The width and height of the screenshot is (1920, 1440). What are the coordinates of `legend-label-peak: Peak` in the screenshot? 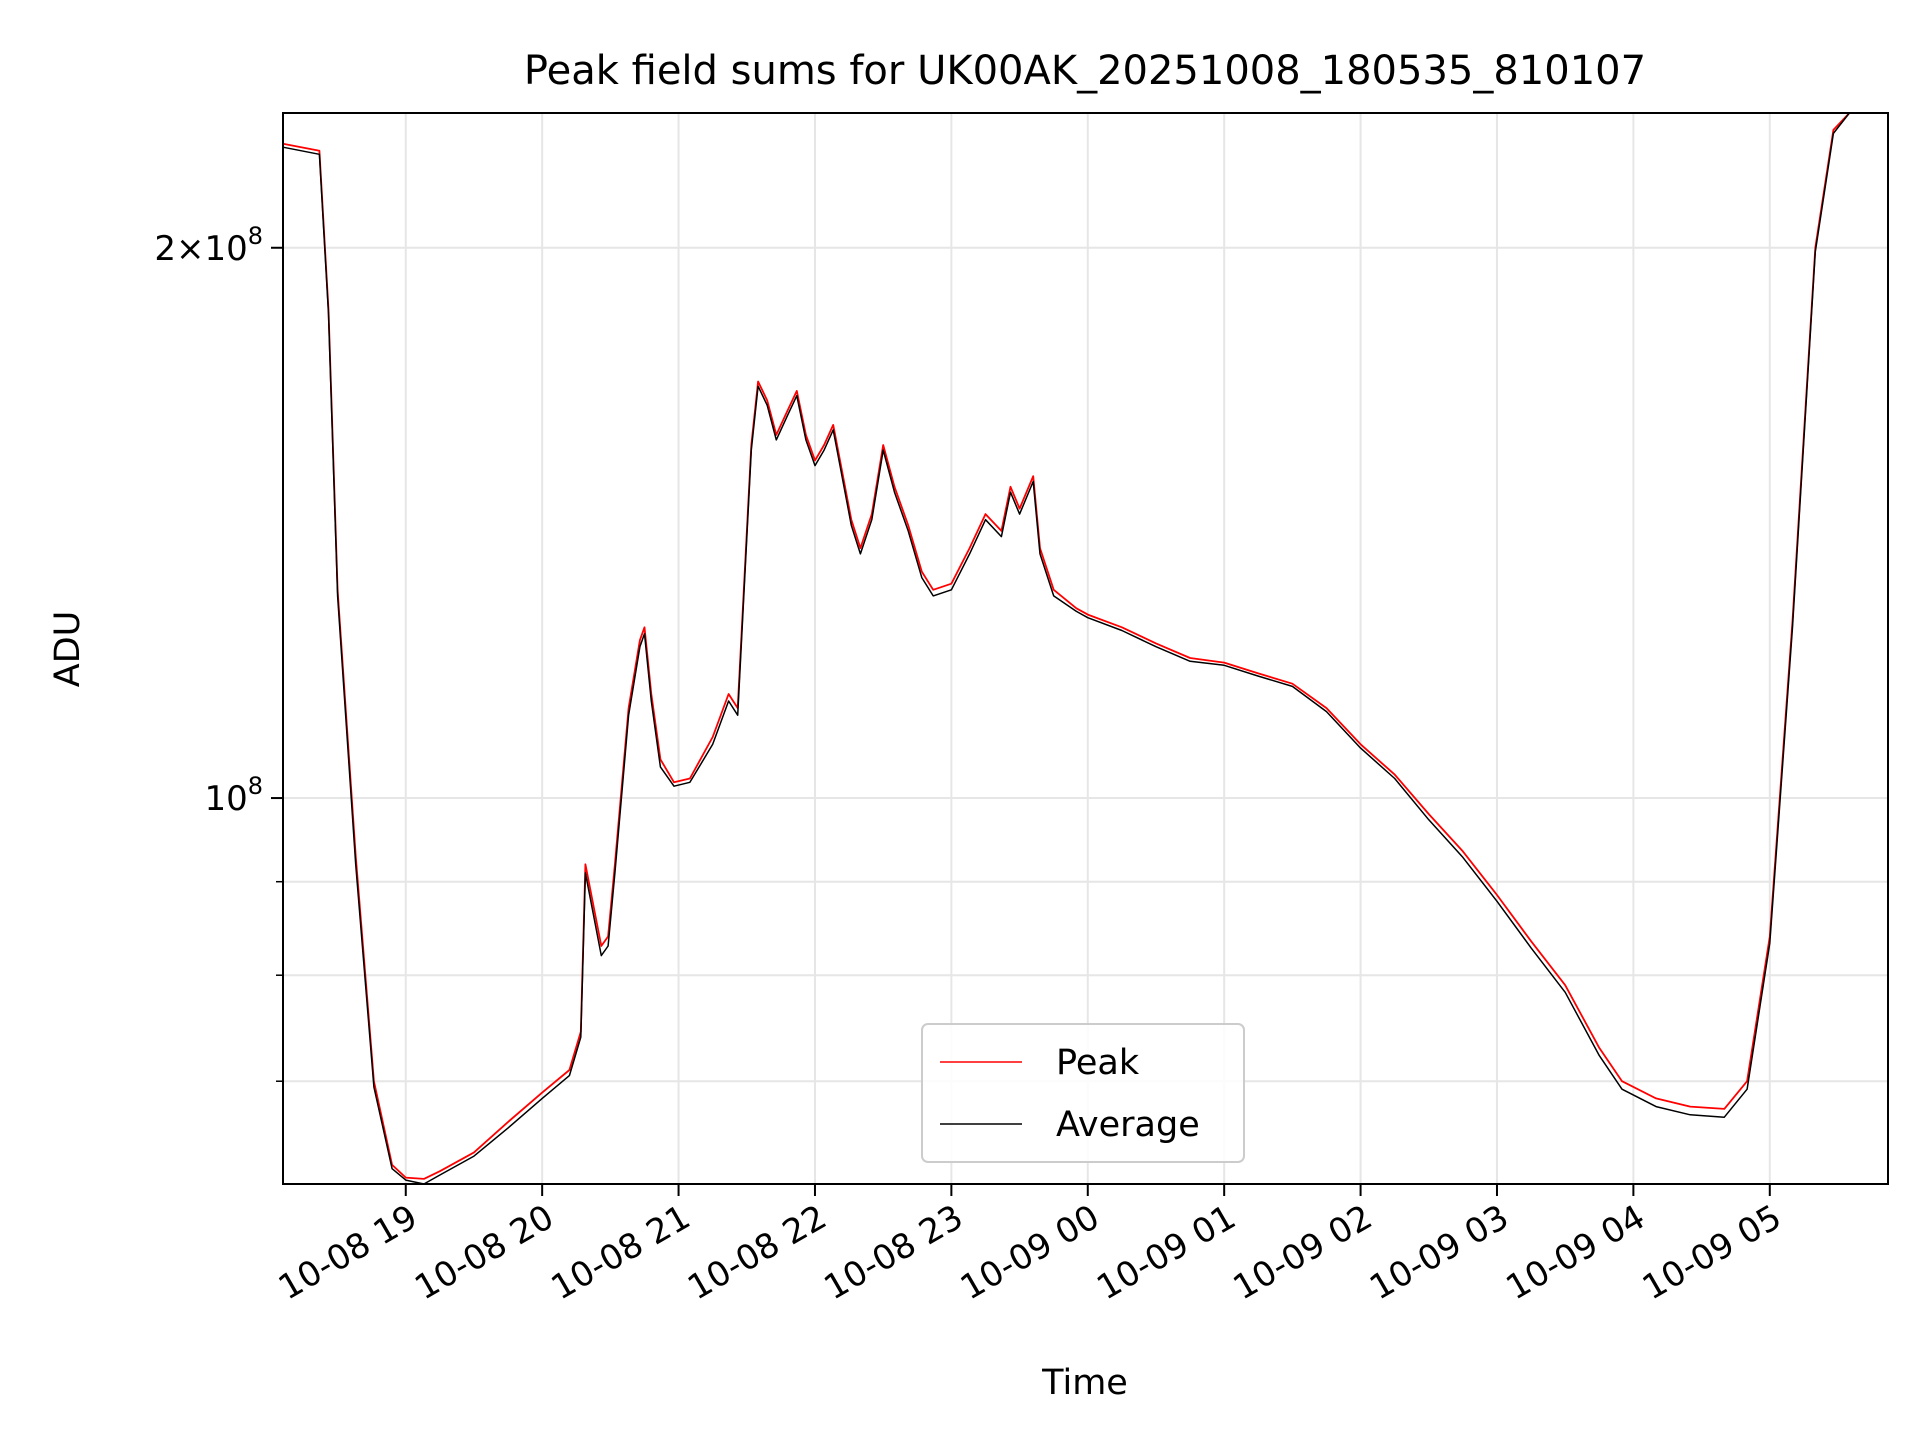 It's located at (1098, 1063).